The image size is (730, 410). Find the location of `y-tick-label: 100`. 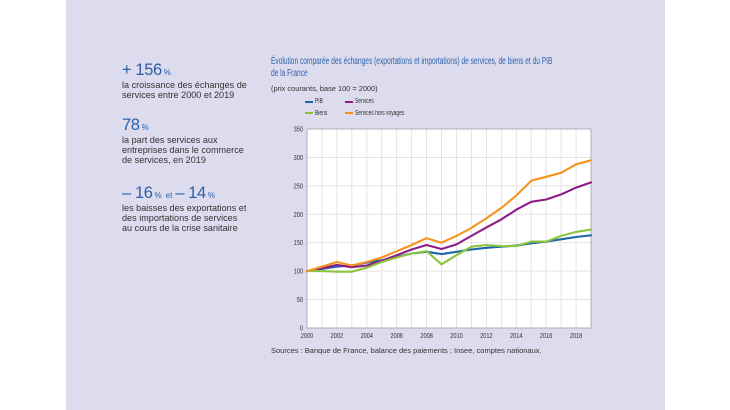

y-tick-label: 100 is located at coordinates (299, 272).